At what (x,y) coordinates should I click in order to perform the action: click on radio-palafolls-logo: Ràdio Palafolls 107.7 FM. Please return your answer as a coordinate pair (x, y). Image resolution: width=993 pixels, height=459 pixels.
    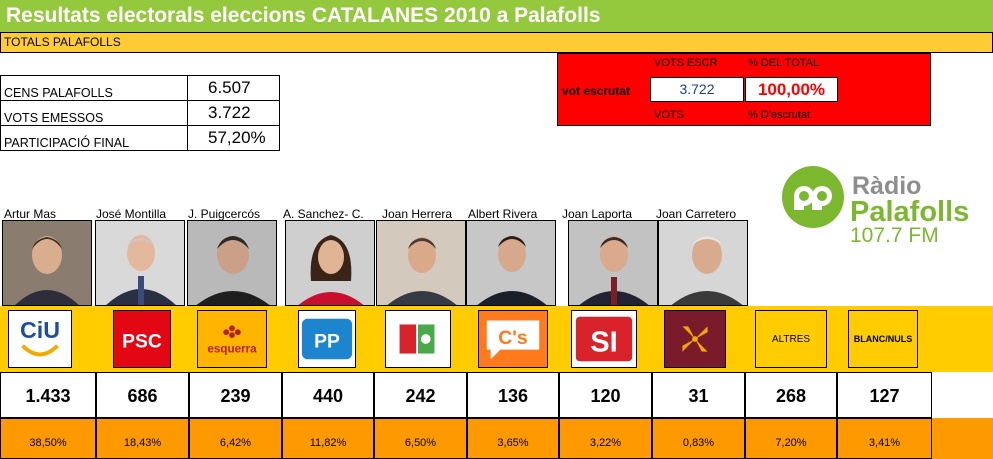
    Looking at the image, I should click on (880, 204).